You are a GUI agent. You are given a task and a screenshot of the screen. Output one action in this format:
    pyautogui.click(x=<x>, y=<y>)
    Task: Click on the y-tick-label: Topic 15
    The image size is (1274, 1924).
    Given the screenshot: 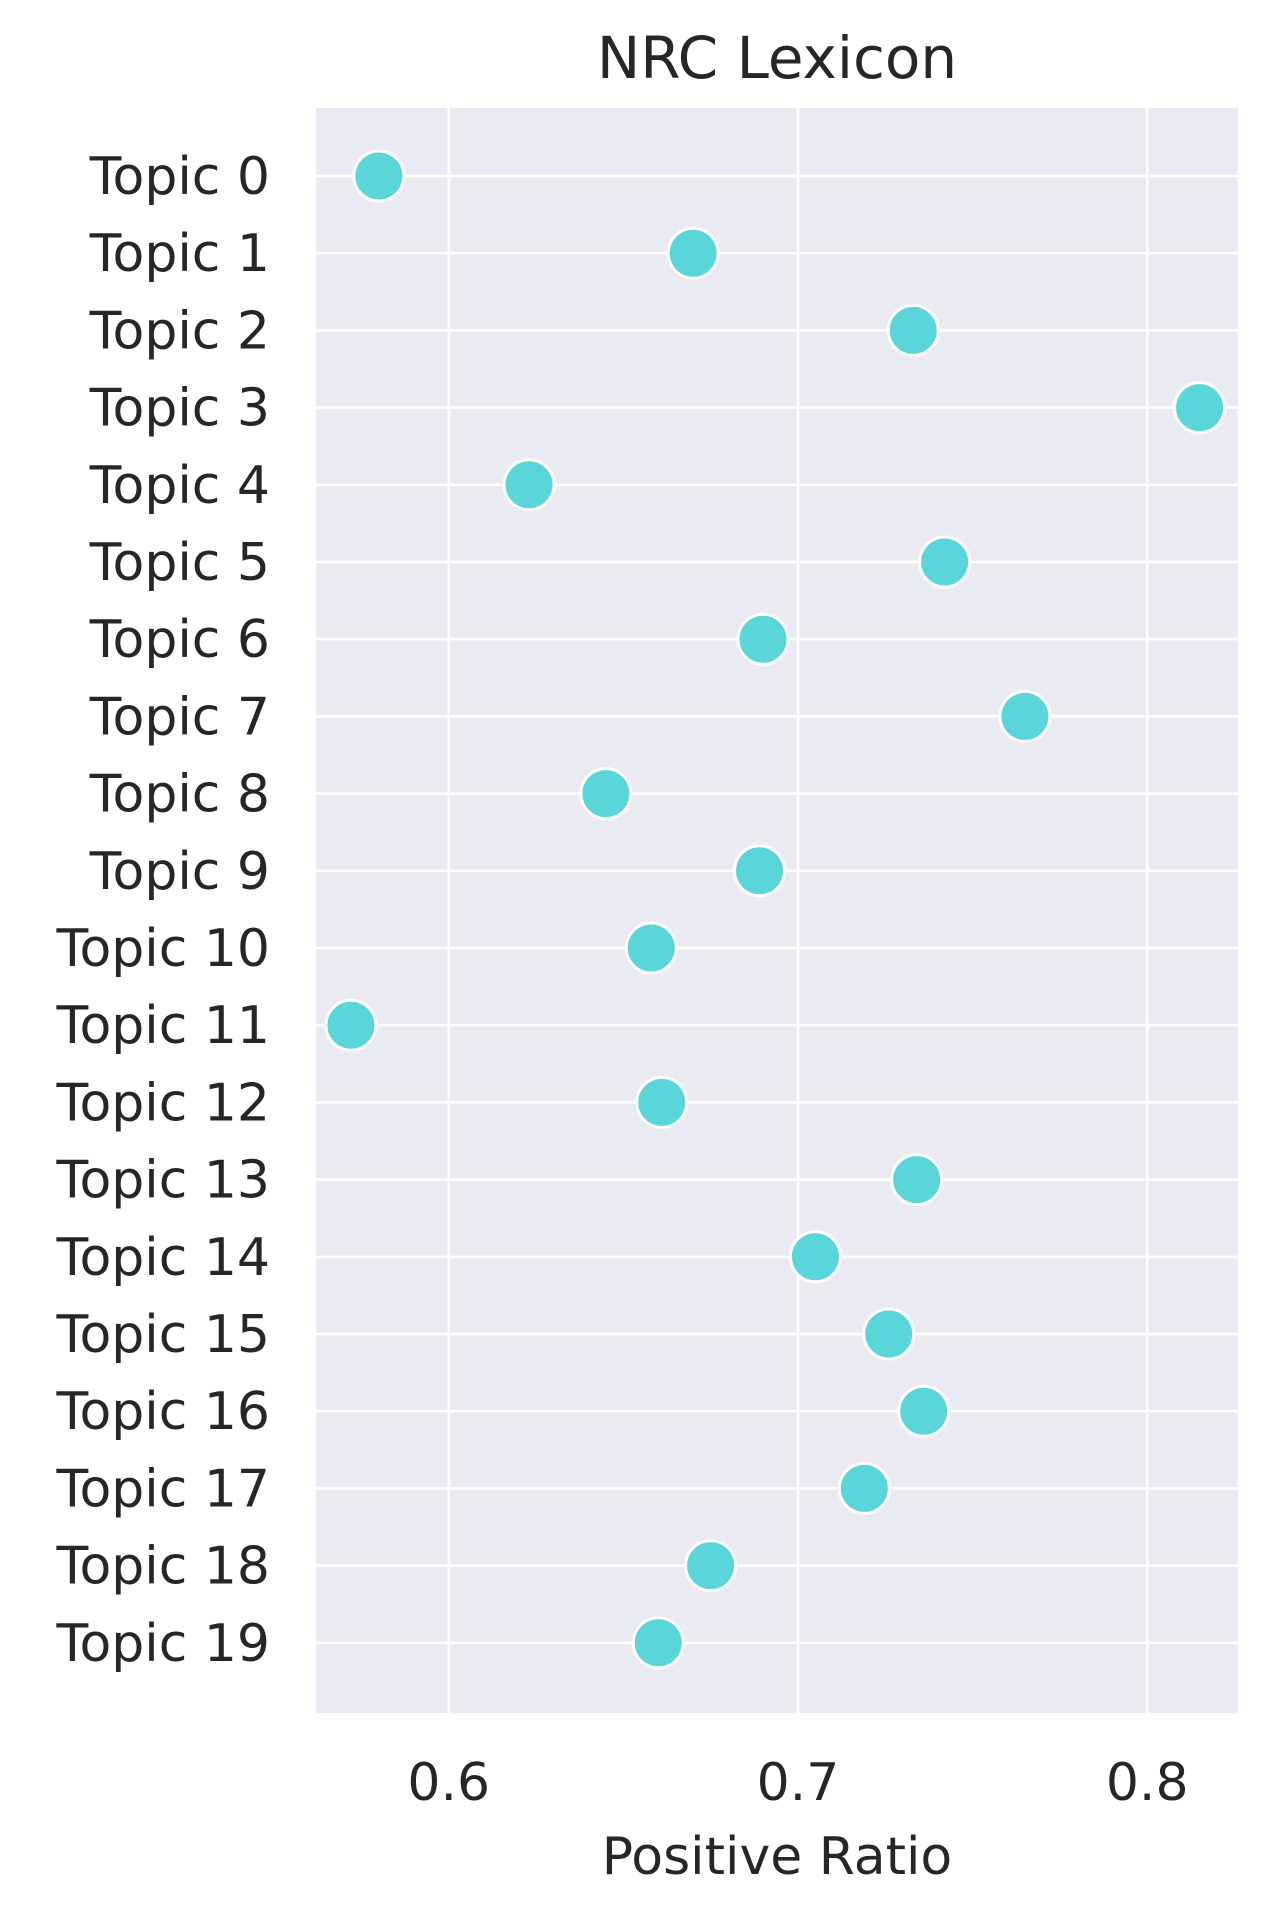 What is the action you would take?
    pyautogui.click(x=163, y=1335)
    